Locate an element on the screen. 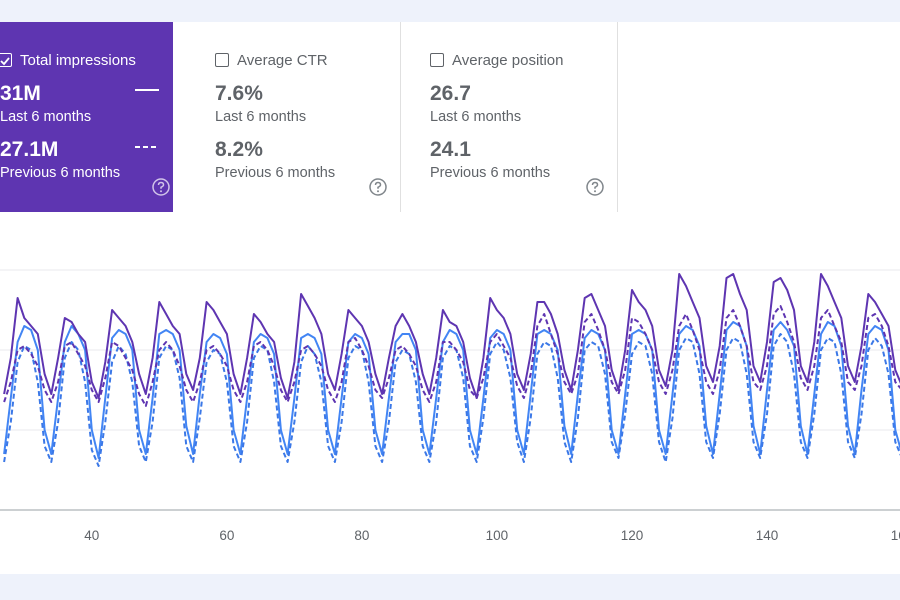 Image resolution: width=900 pixels, height=600 pixels. x-tick-label: 160 is located at coordinates (895, 535).